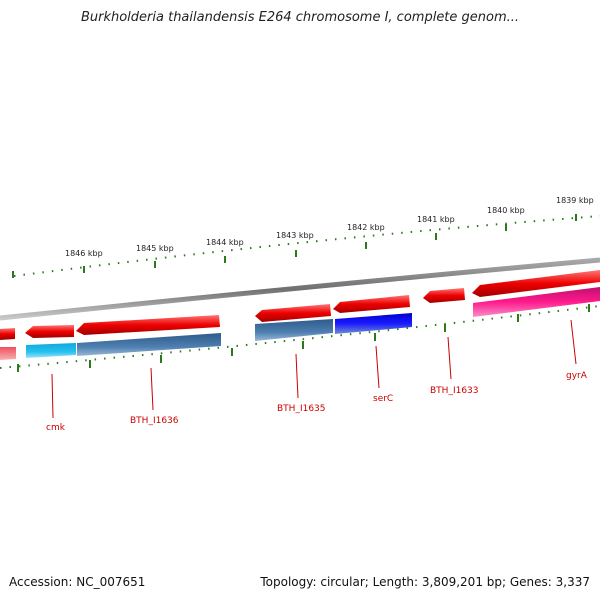 The image size is (600, 600). What do you see at coordinates (295, 235) in the screenshot?
I see `kbp-label: 1843 kbp` at bounding box center [295, 235].